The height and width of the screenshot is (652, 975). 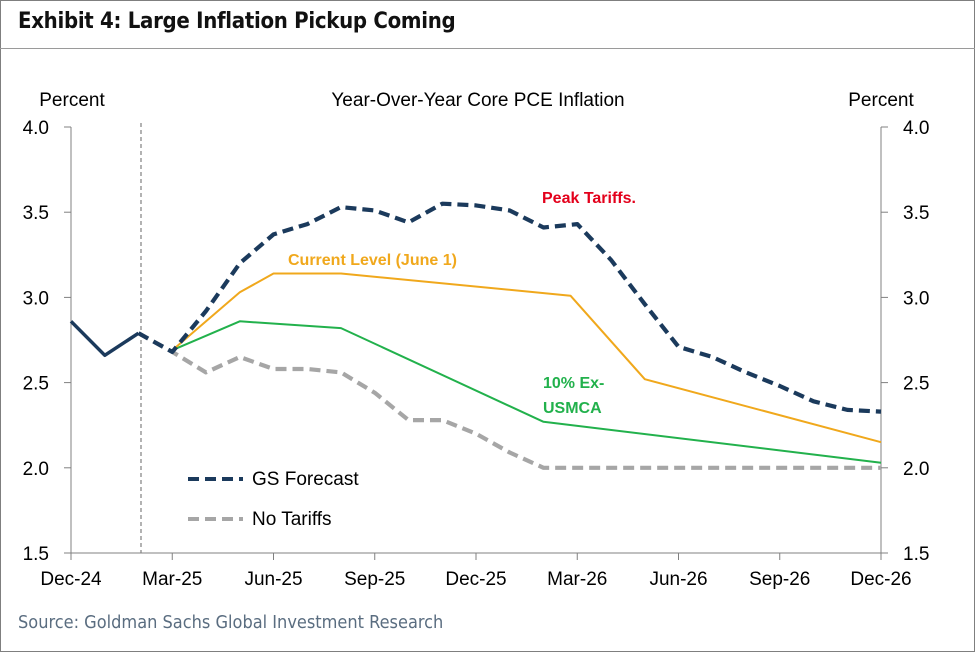 I want to click on x-tick-label: Jun-25, so click(x=273, y=579).